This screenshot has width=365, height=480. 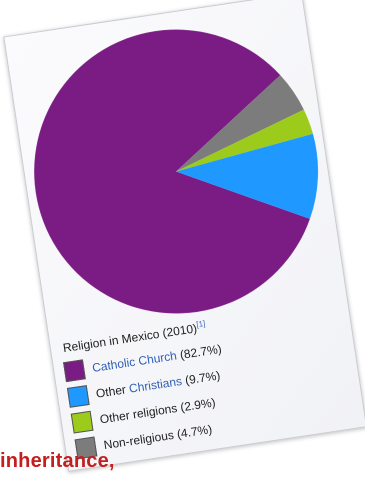 What do you see at coordinates (247, 176) in the screenshot?
I see `pie-slice-other-christians` at bounding box center [247, 176].